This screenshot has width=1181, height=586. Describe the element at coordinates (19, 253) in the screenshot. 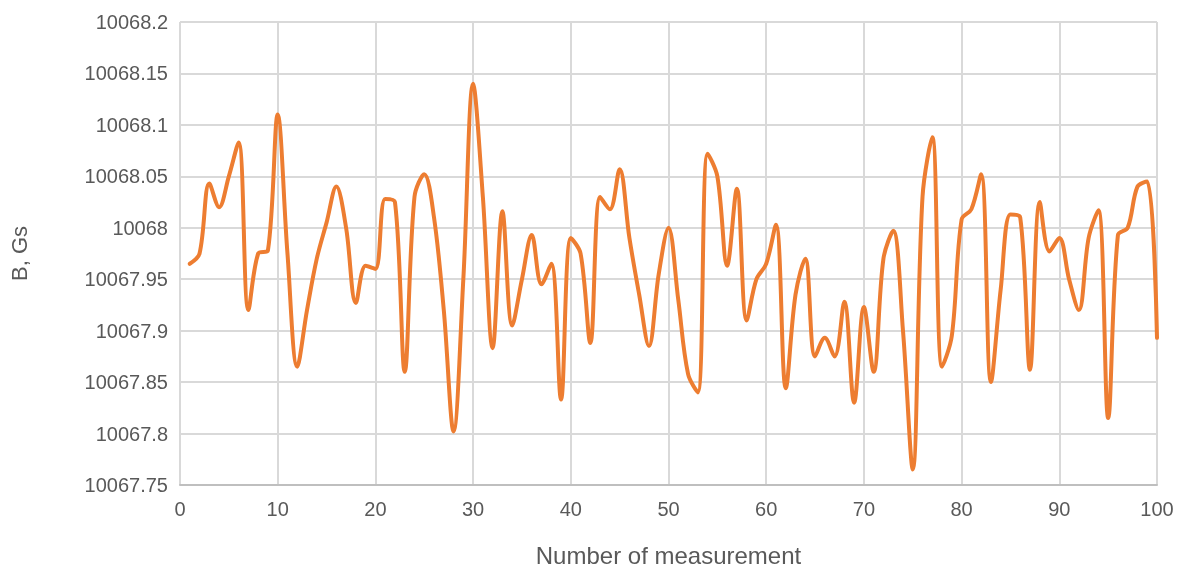

I see `y-axis-title: B, Gs` at that location.